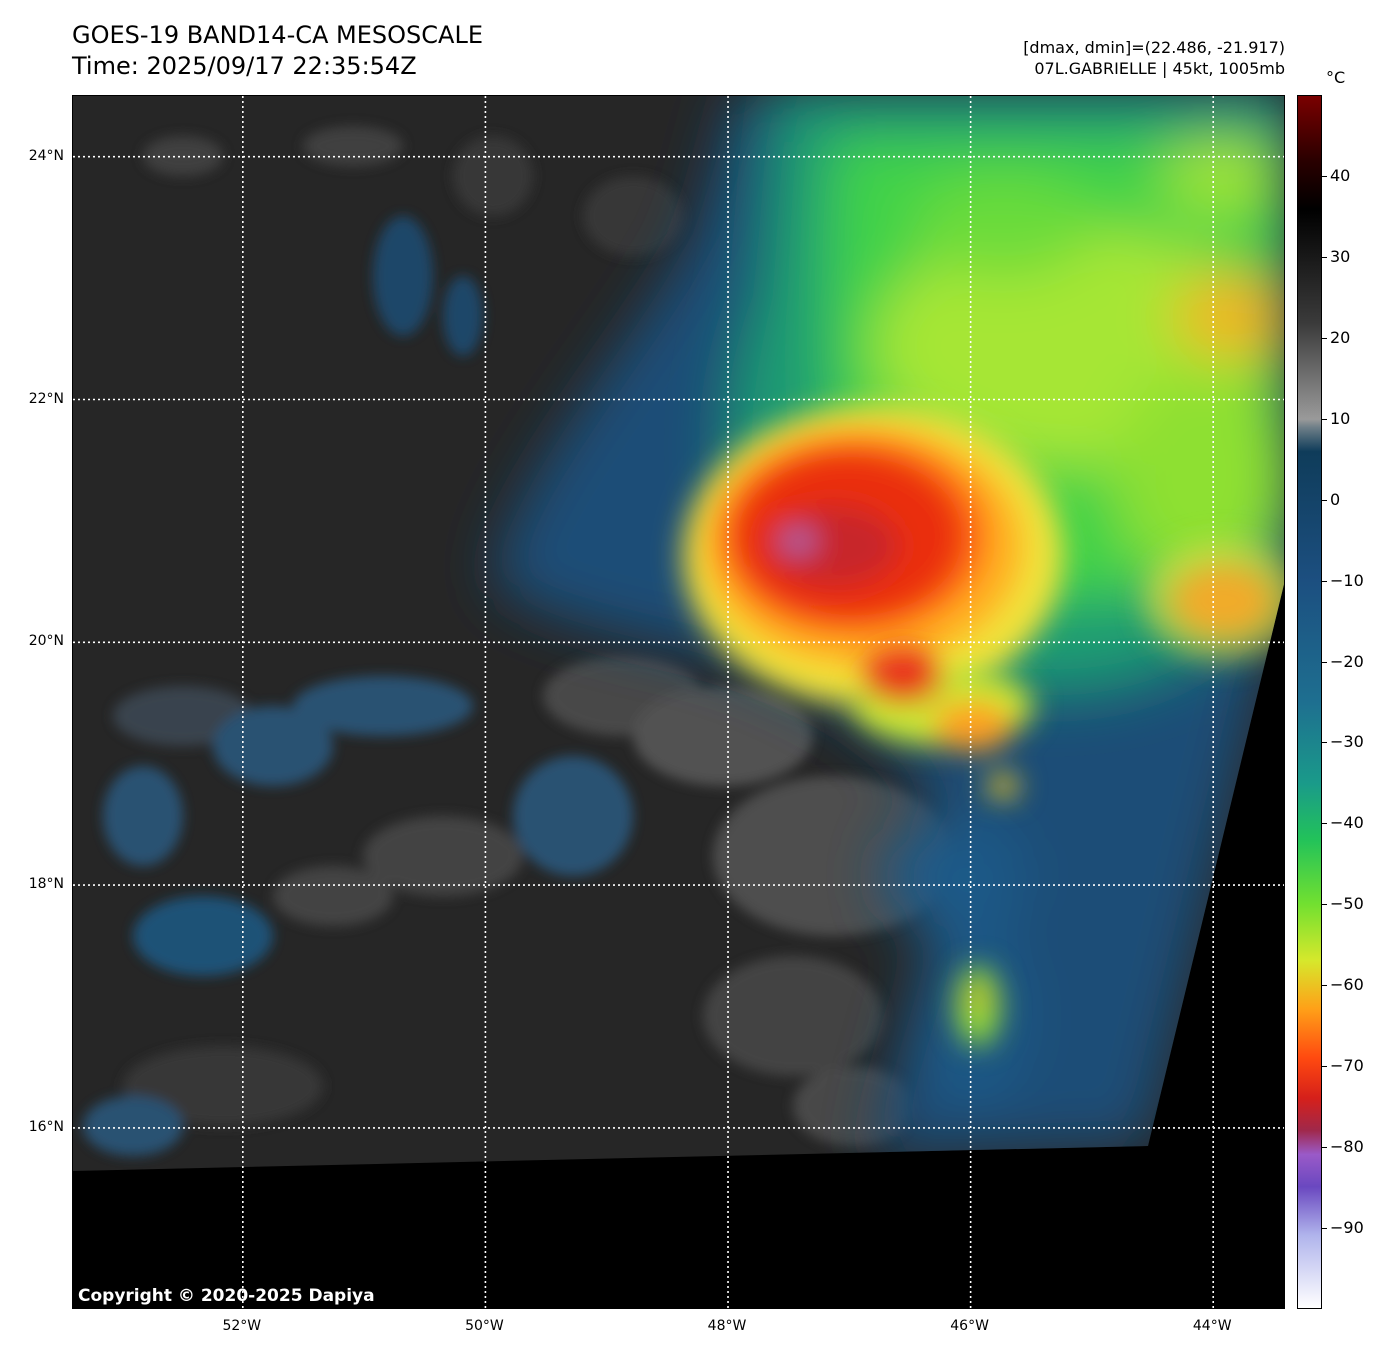 This screenshot has width=1390, height=1359. What do you see at coordinates (1347, 661) in the screenshot?
I see `colorbar-tick-label: −20` at bounding box center [1347, 661].